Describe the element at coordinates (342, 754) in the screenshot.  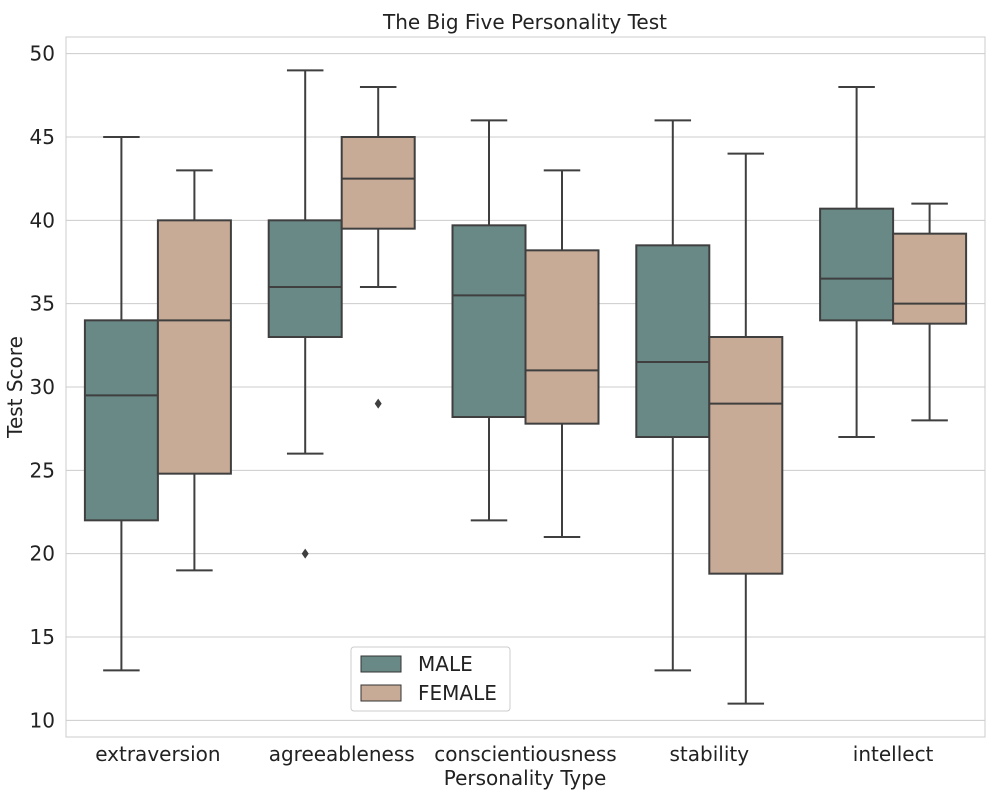
I see `x-category-label: agreeableness` at that location.